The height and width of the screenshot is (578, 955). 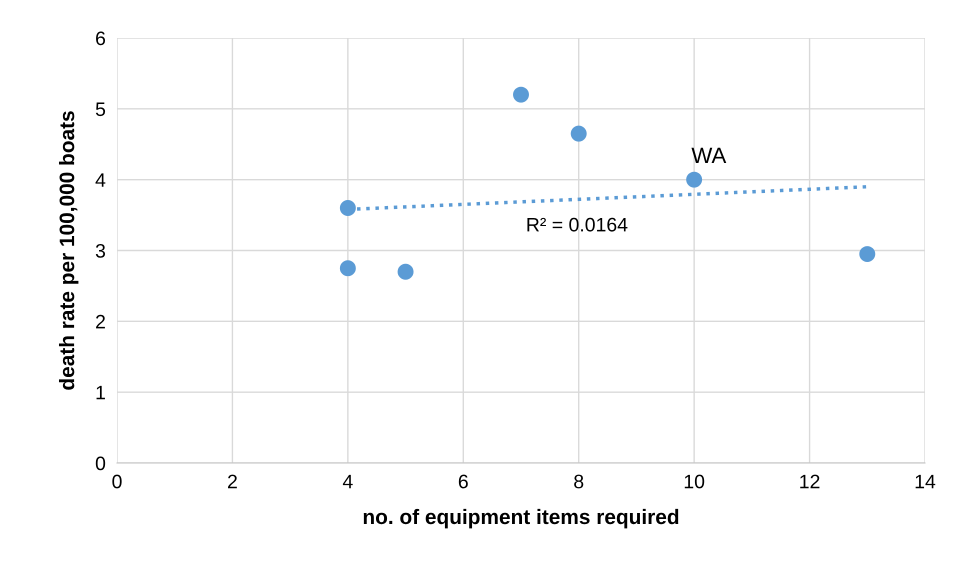 What do you see at coordinates (232, 481) in the screenshot?
I see `x-tick-label: 2` at bounding box center [232, 481].